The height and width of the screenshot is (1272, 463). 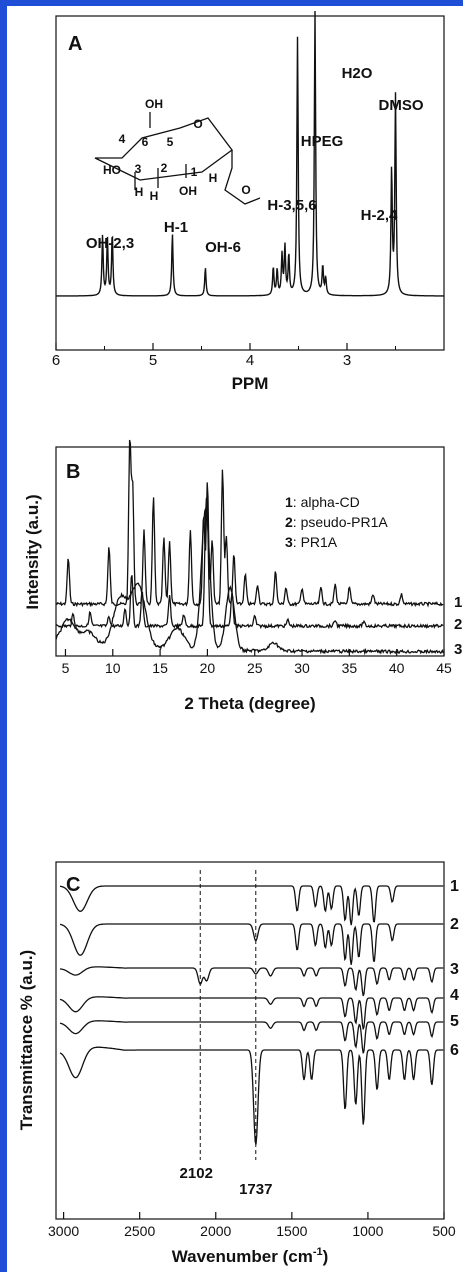 I want to click on glucose-structure, so click(x=177, y=158).